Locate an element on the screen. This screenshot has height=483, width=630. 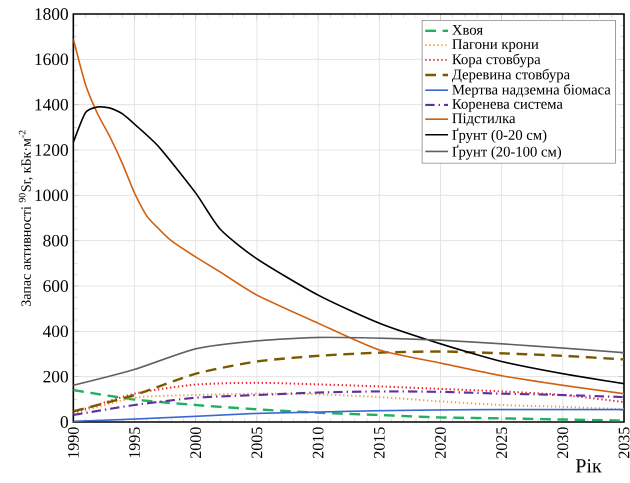
x-tick-label: 2010 is located at coordinates (318, 442).